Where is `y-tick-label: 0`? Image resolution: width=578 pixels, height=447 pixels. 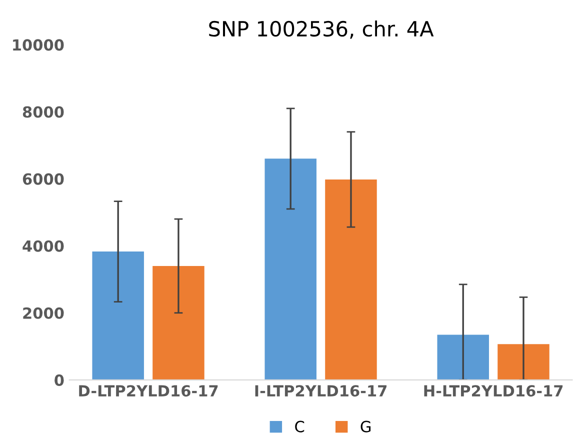
y-tick-label: 0 is located at coordinates (59, 380).